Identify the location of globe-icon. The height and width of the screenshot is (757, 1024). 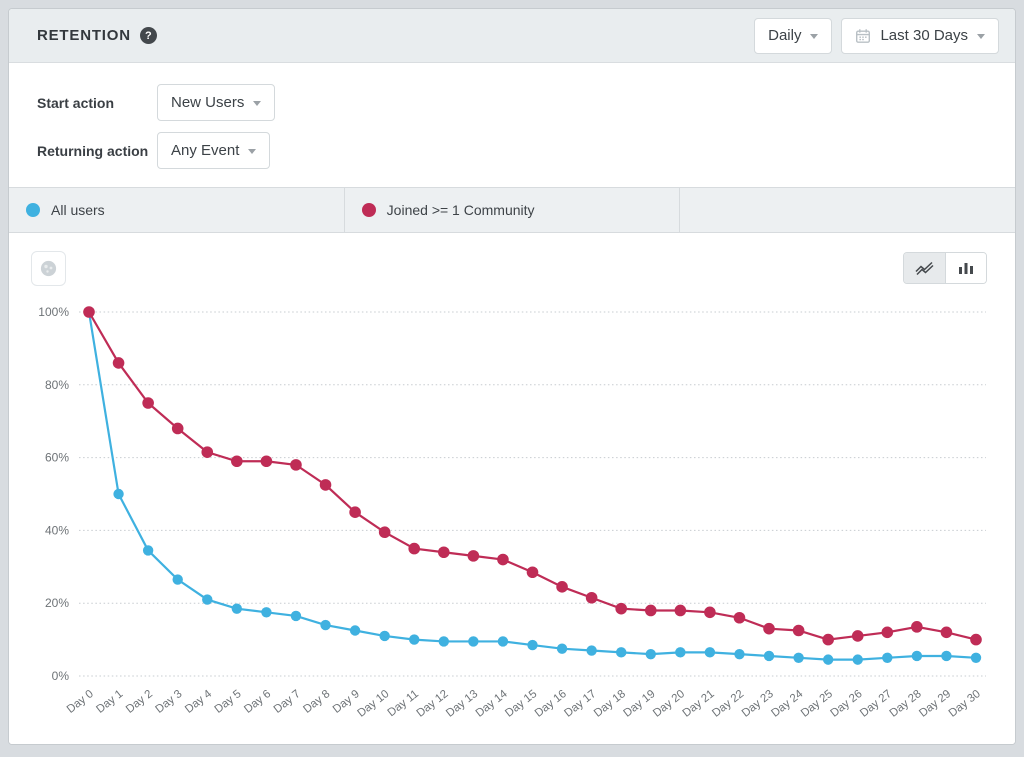
(48, 268).